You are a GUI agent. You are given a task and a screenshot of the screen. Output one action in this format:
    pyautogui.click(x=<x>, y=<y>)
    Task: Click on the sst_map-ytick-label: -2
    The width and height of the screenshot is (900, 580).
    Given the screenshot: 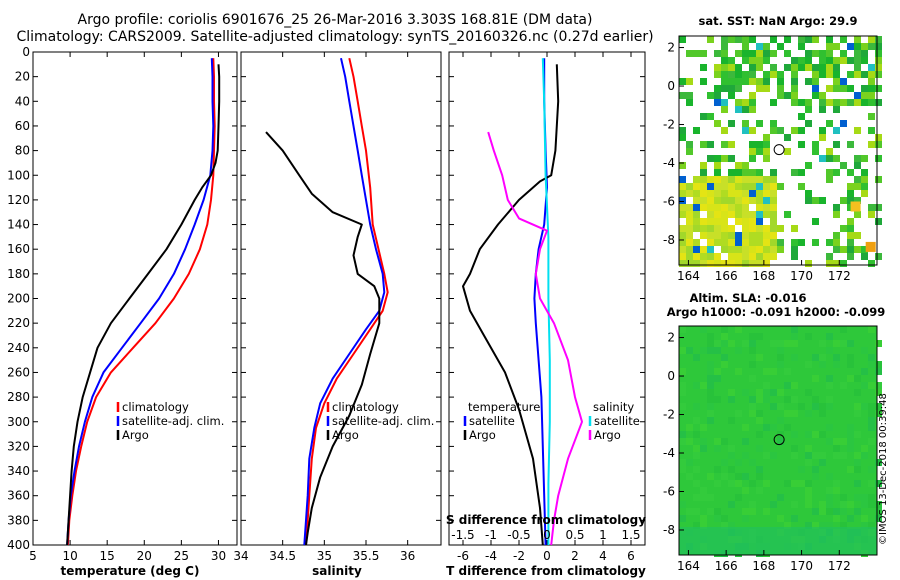 What is the action you would take?
    pyautogui.click(x=669, y=125)
    